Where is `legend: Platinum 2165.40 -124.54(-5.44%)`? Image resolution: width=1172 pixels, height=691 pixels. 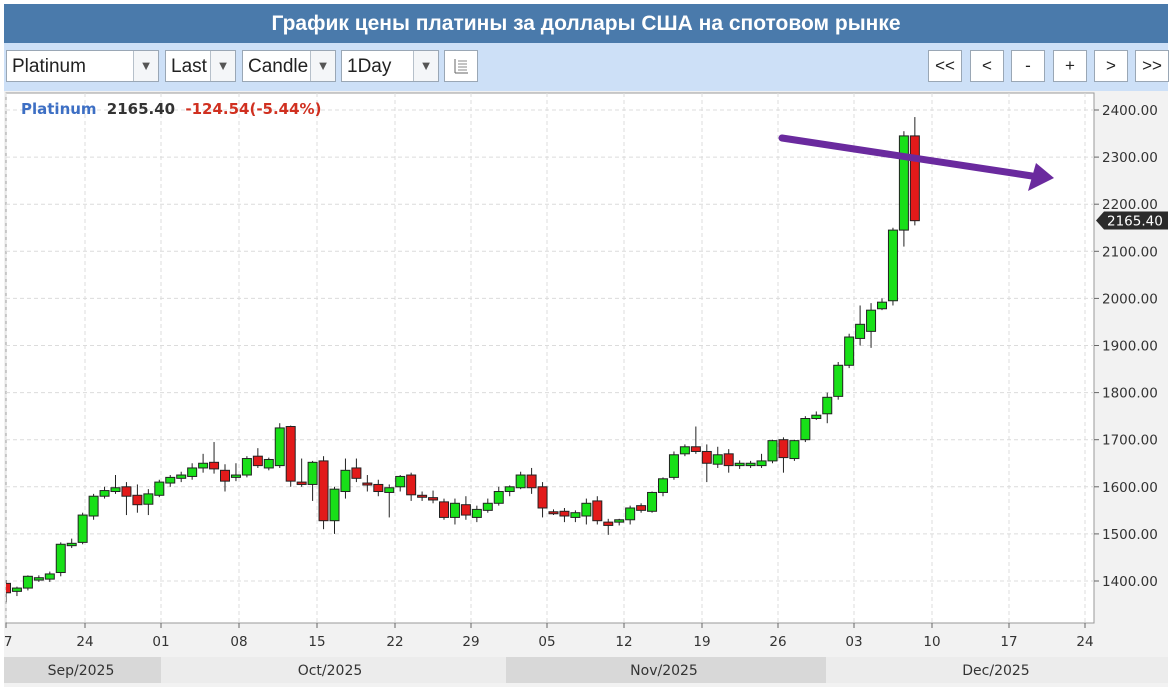
legend: Platinum 2165.40 -124.54(-5.44%) is located at coordinates (171, 109).